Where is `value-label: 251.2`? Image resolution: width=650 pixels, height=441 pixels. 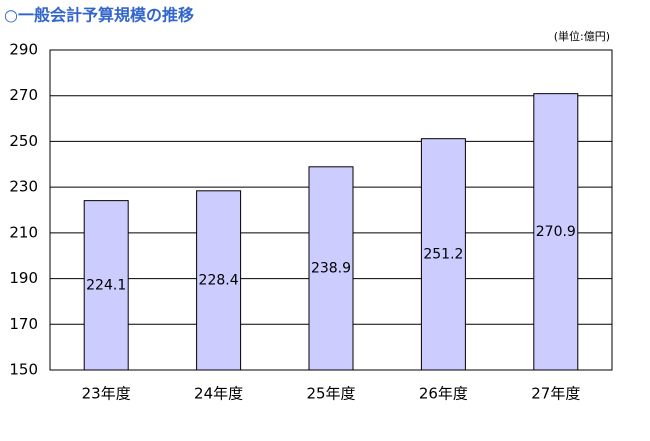 value-label: 251.2 is located at coordinates (443, 254).